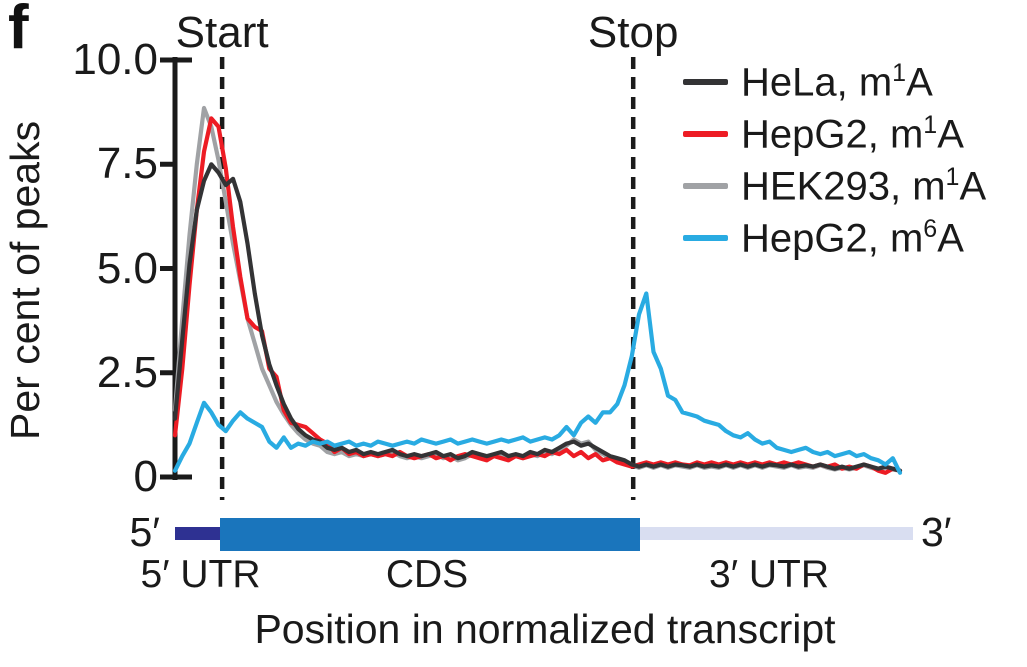  What do you see at coordinates (197, 533) in the screenshot?
I see `transcript-segment-5-utr` at bounding box center [197, 533].